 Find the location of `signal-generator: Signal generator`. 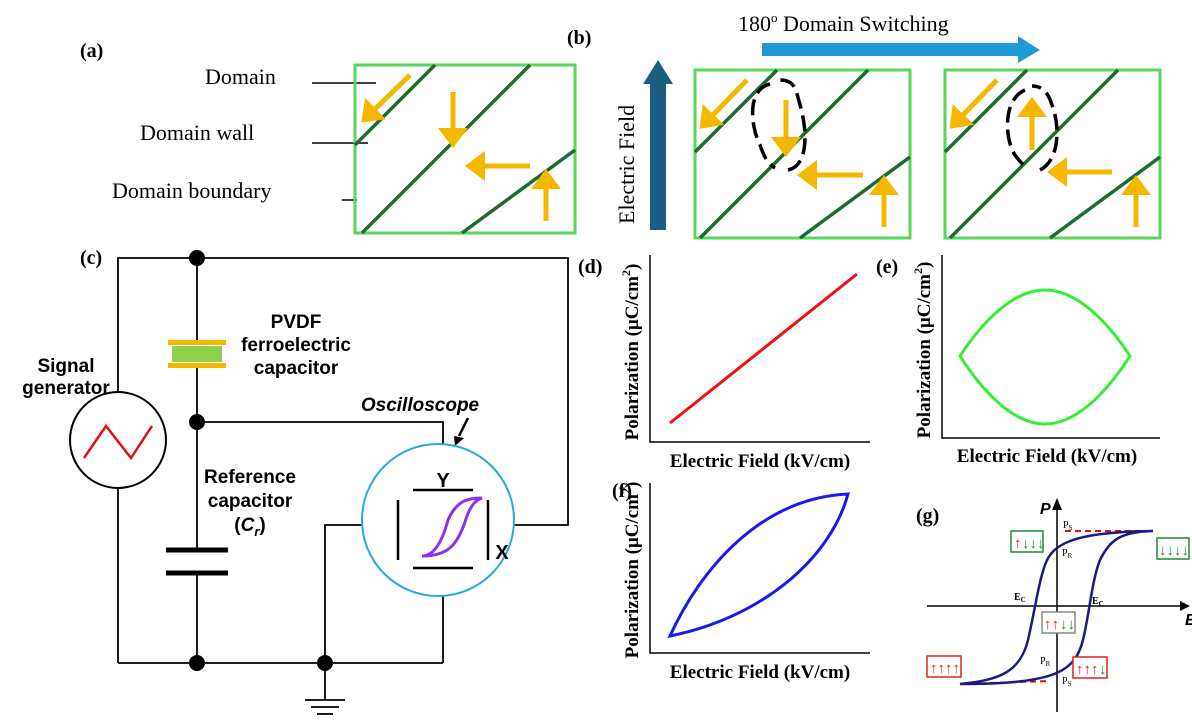

signal-generator: Signal generator is located at coordinates (94, 422).